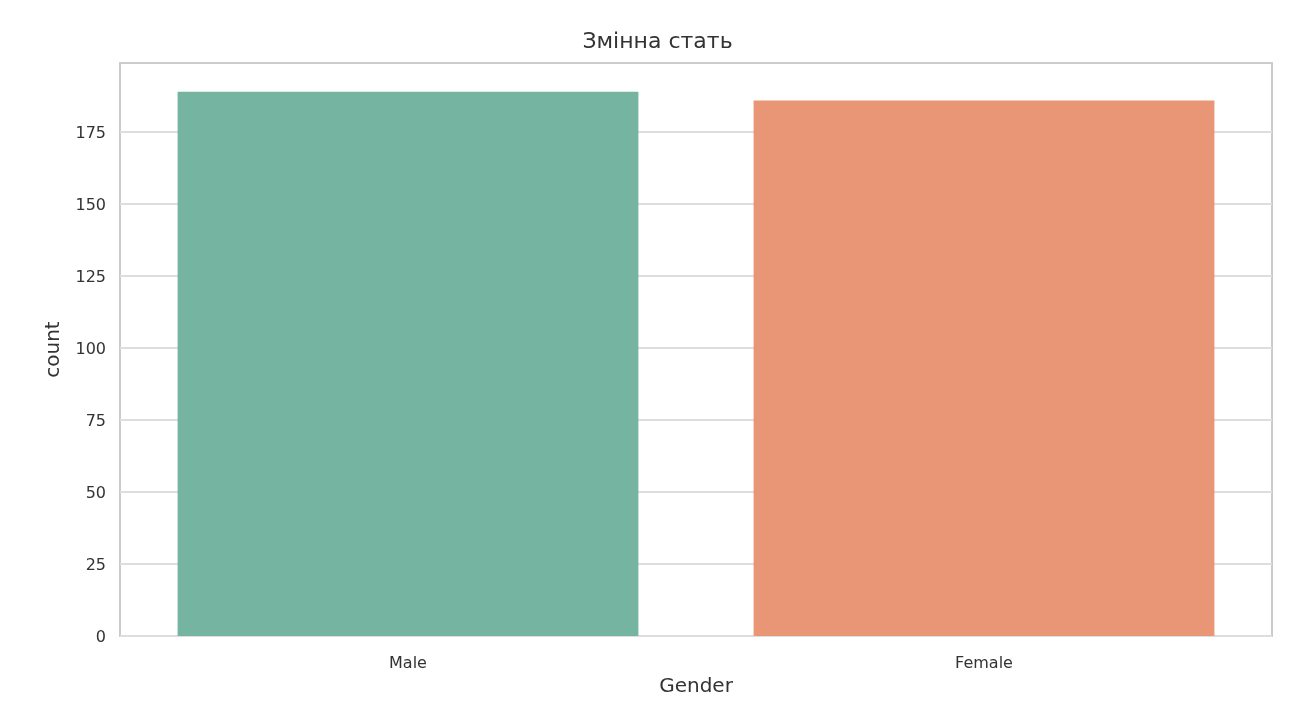  I want to click on y-tick-label: 75, so click(95, 420).